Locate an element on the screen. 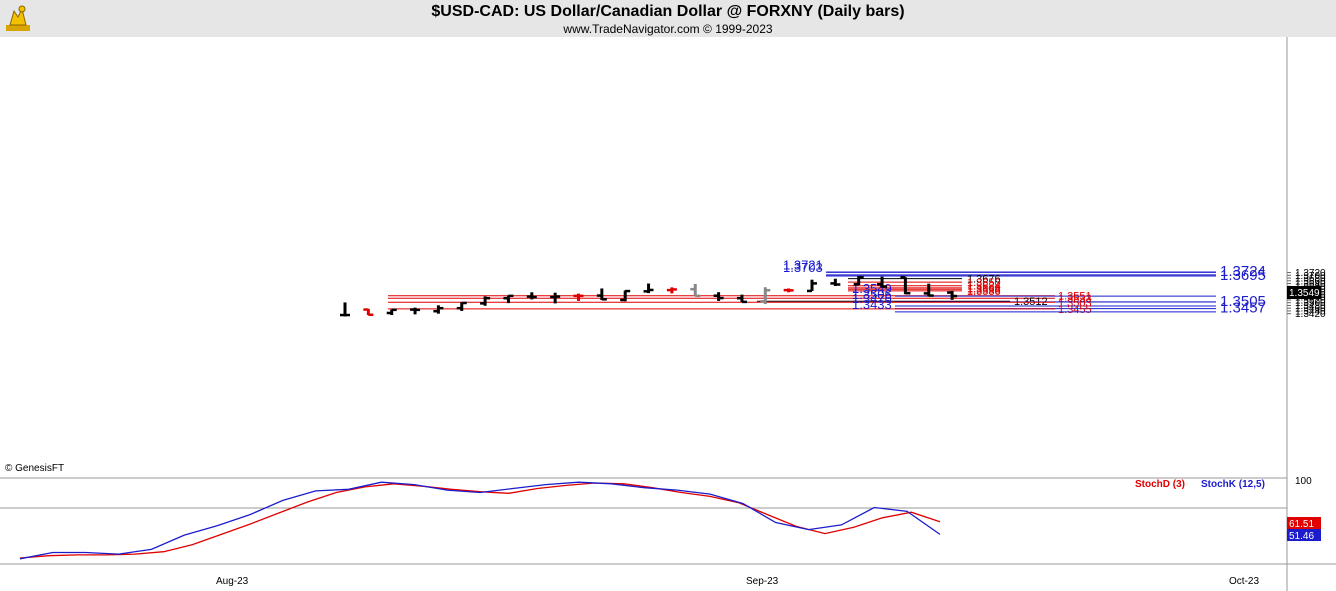 The height and width of the screenshot is (591, 1336). stochk-label: StochK (12,5) is located at coordinates (1233, 484).